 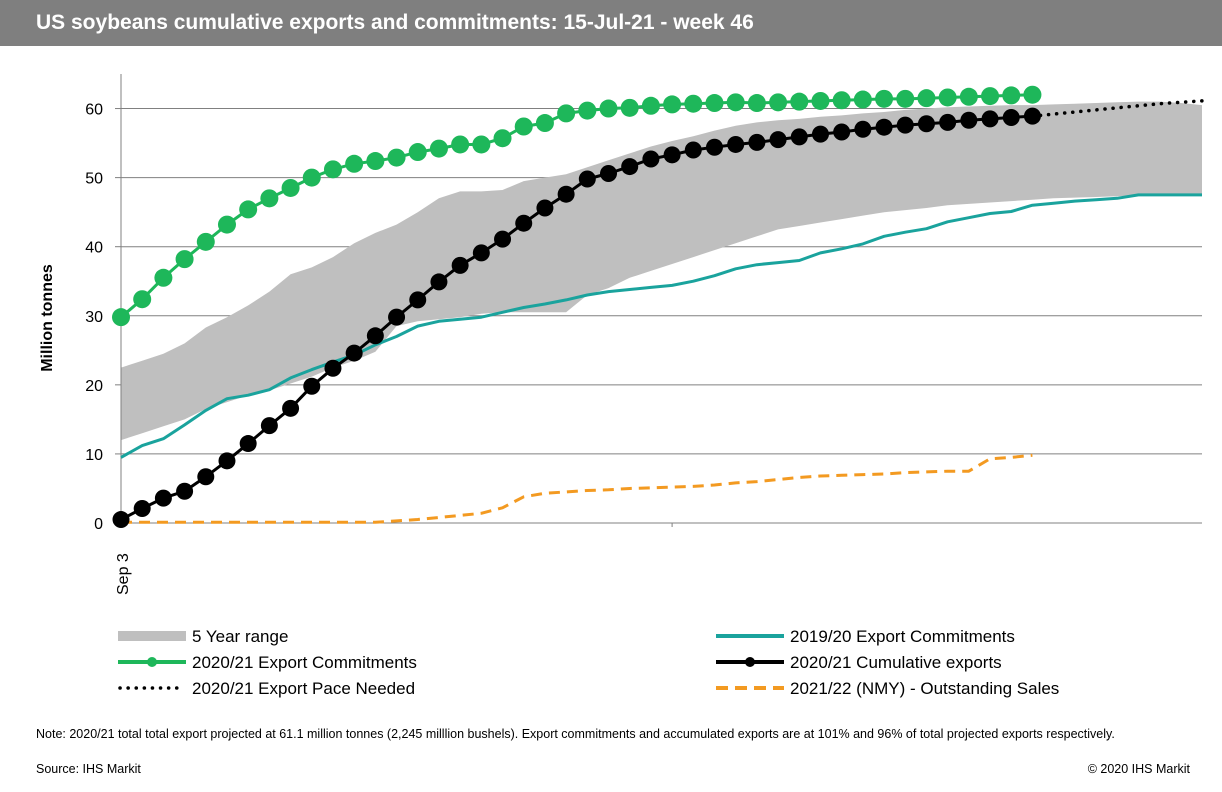 I want to click on y-tick-label: 40, so click(x=94, y=248).